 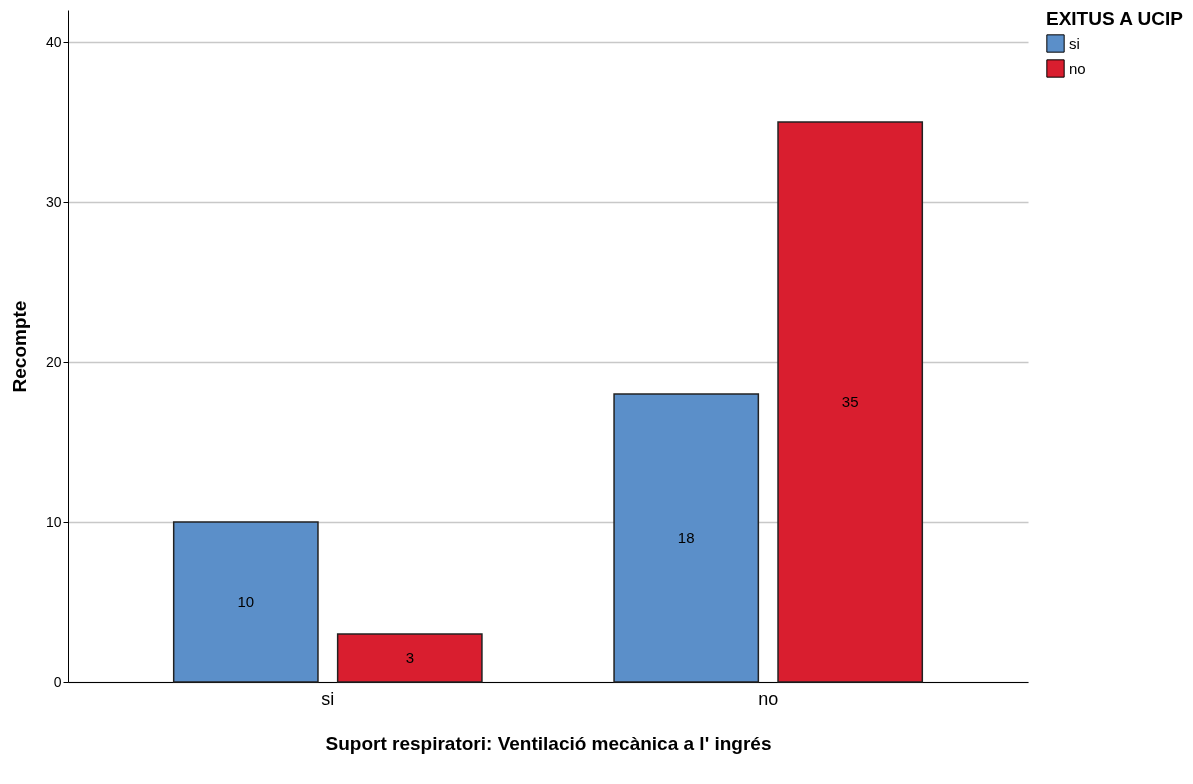 What do you see at coordinates (1074, 43) in the screenshot?
I see `legend-label: si` at bounding box center [1074, 43].